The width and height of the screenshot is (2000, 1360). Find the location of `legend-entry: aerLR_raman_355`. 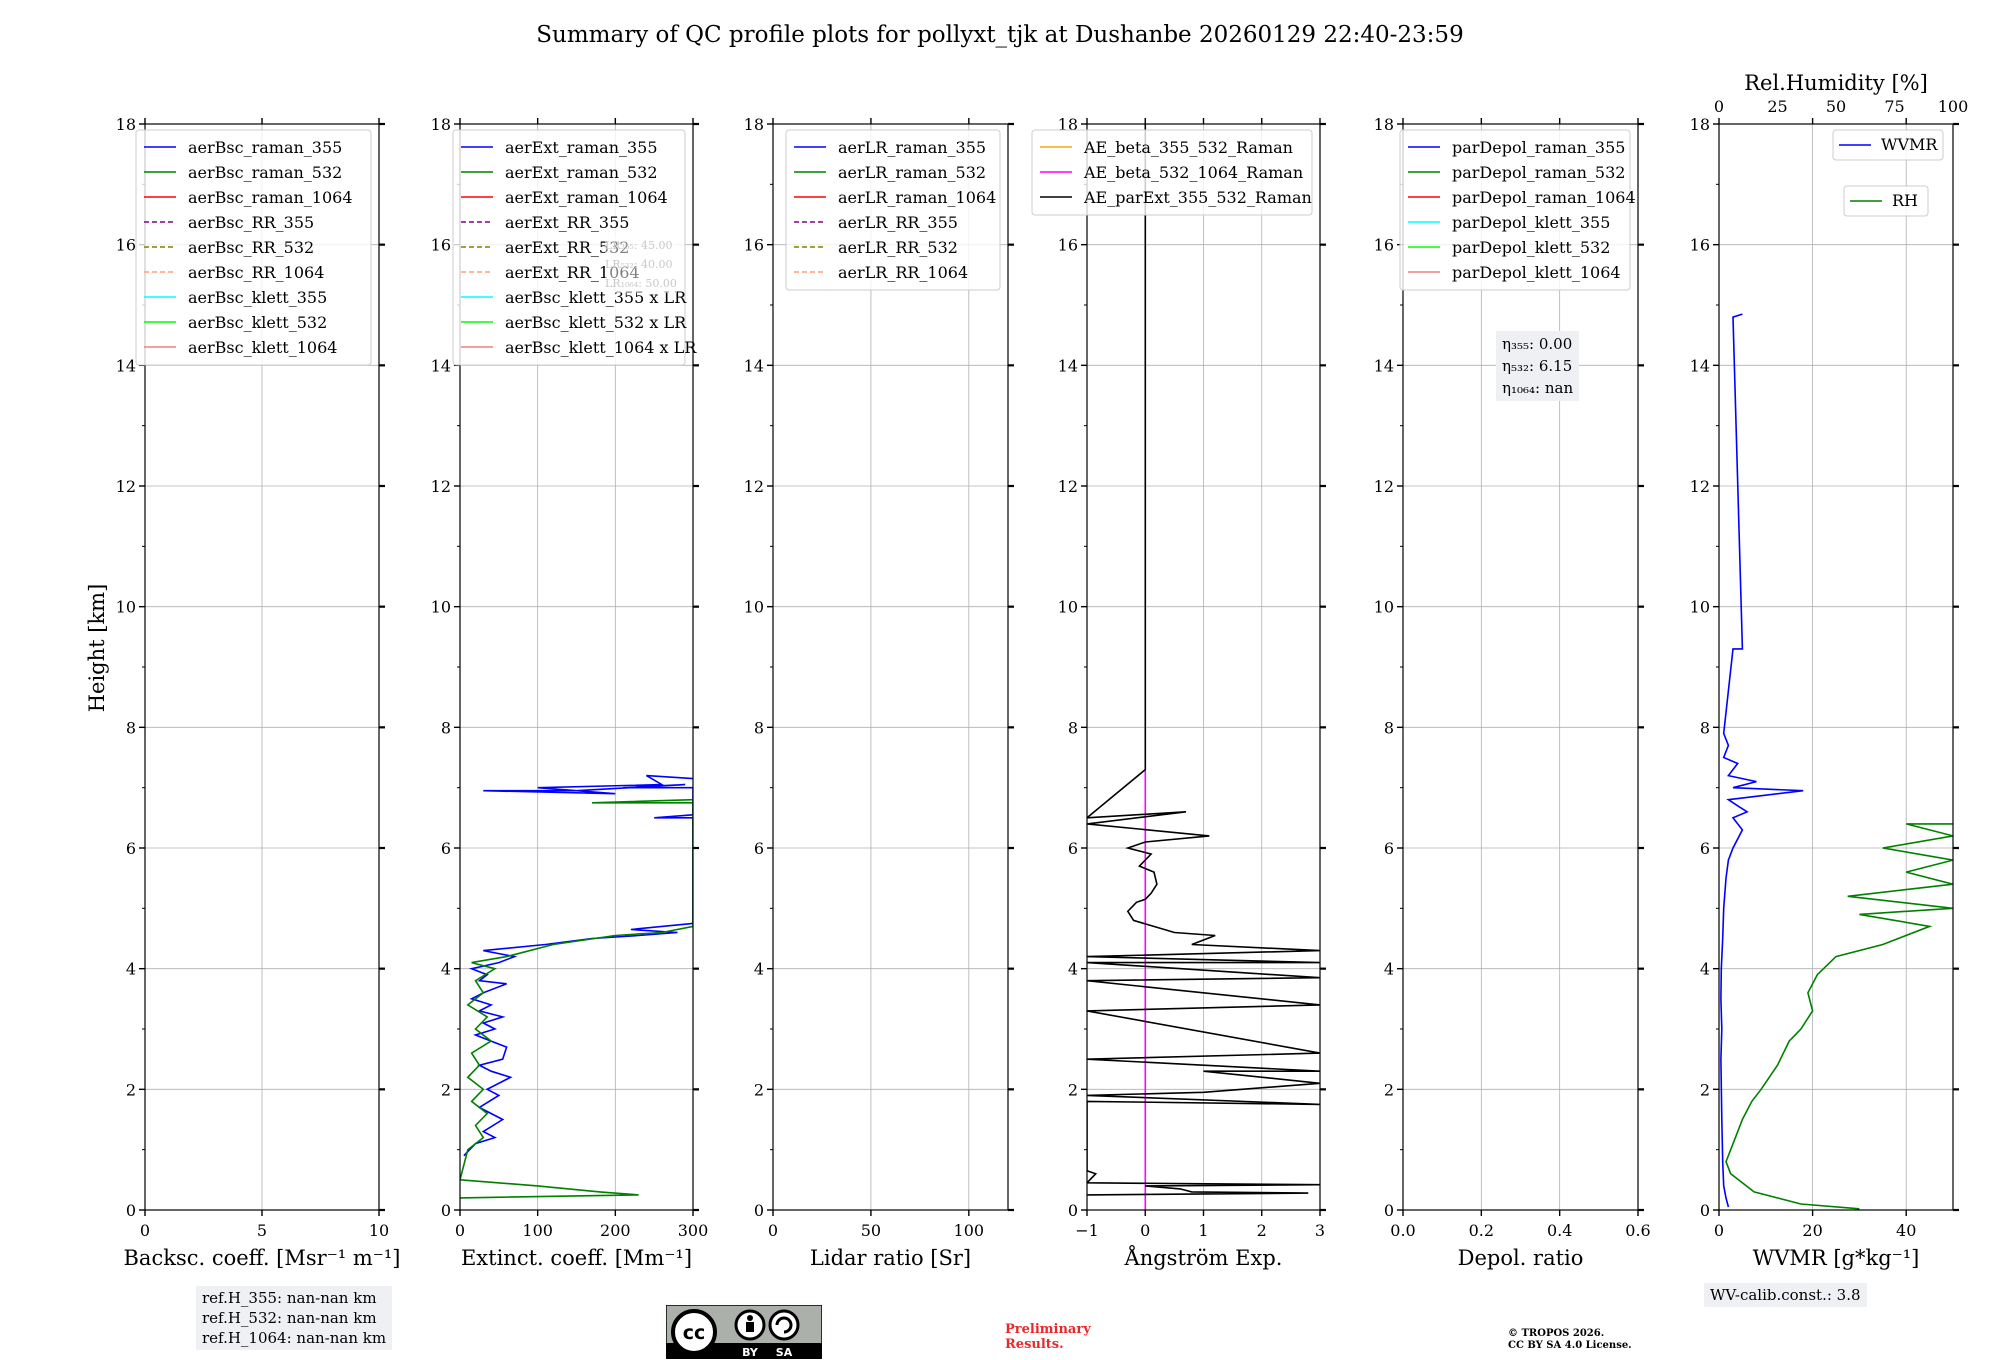

legend-entry: aerLR_raman_355 is located at coordinates (912, 147).